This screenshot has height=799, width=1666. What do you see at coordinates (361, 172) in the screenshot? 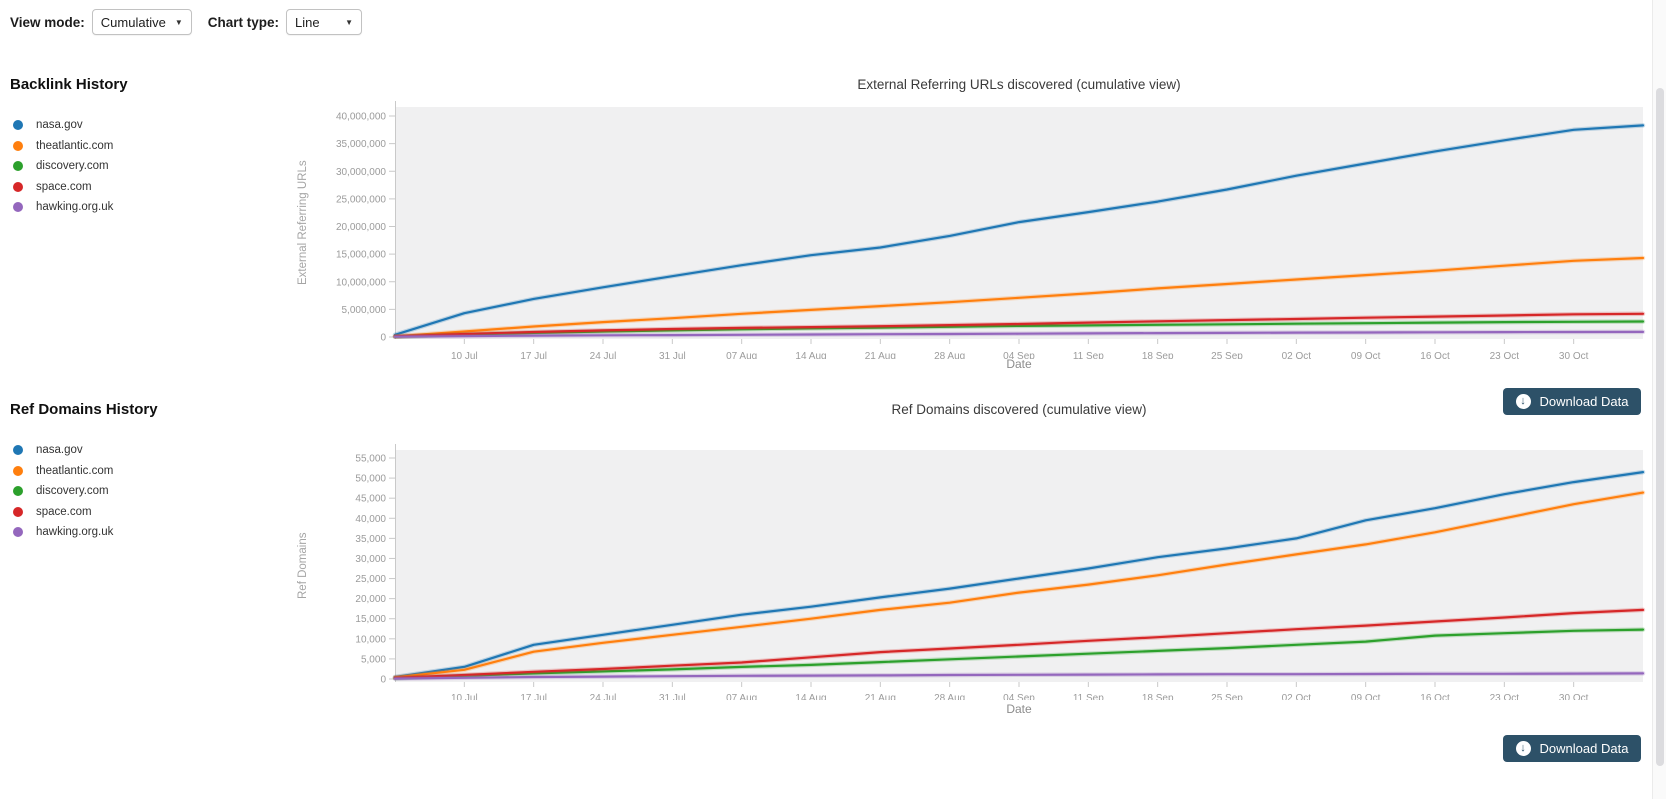
I see `svg-text: 30,000,000` at bounding box center [361, 172].